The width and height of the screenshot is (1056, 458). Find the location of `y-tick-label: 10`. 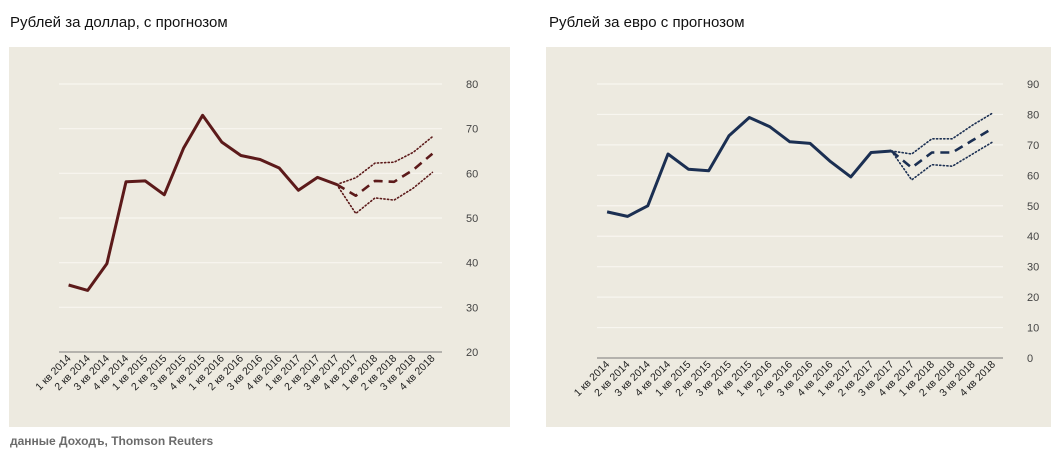

y-tick-label: 10 is located at coordinates (1033, 329).